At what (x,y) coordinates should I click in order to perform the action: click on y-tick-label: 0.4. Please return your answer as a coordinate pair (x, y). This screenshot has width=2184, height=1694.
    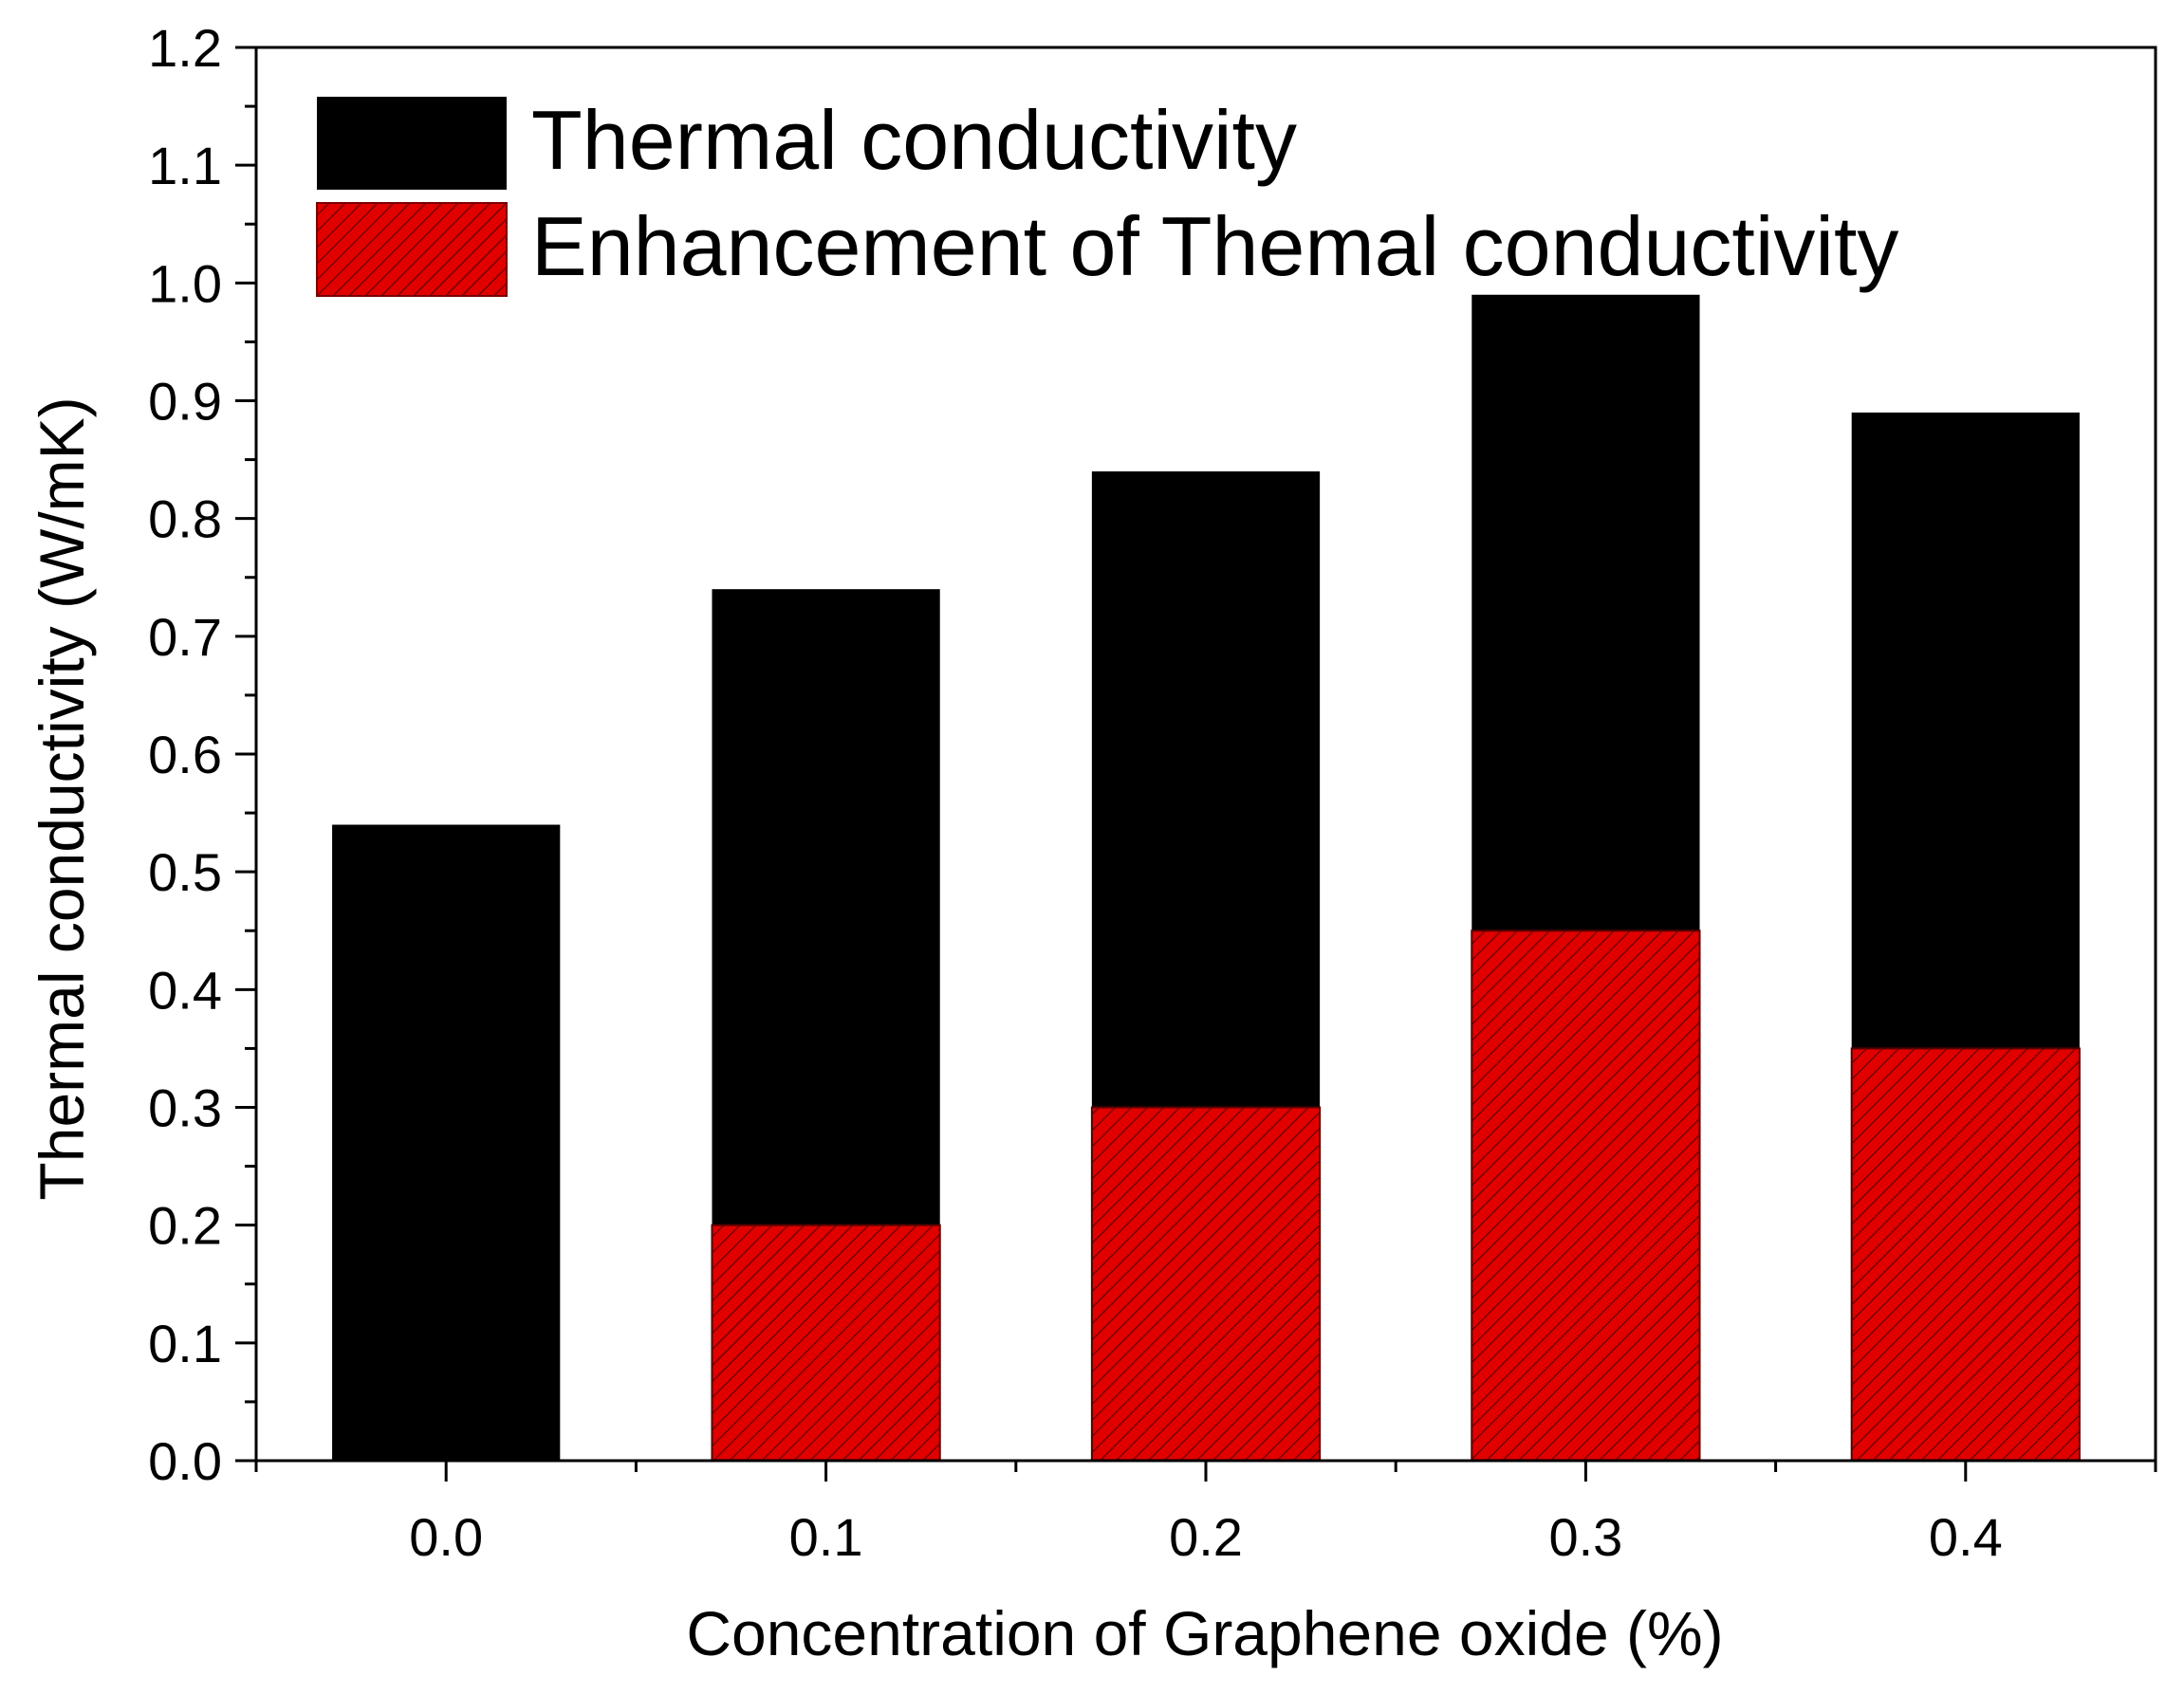
    Looking at the image, I should click on (185, 990).